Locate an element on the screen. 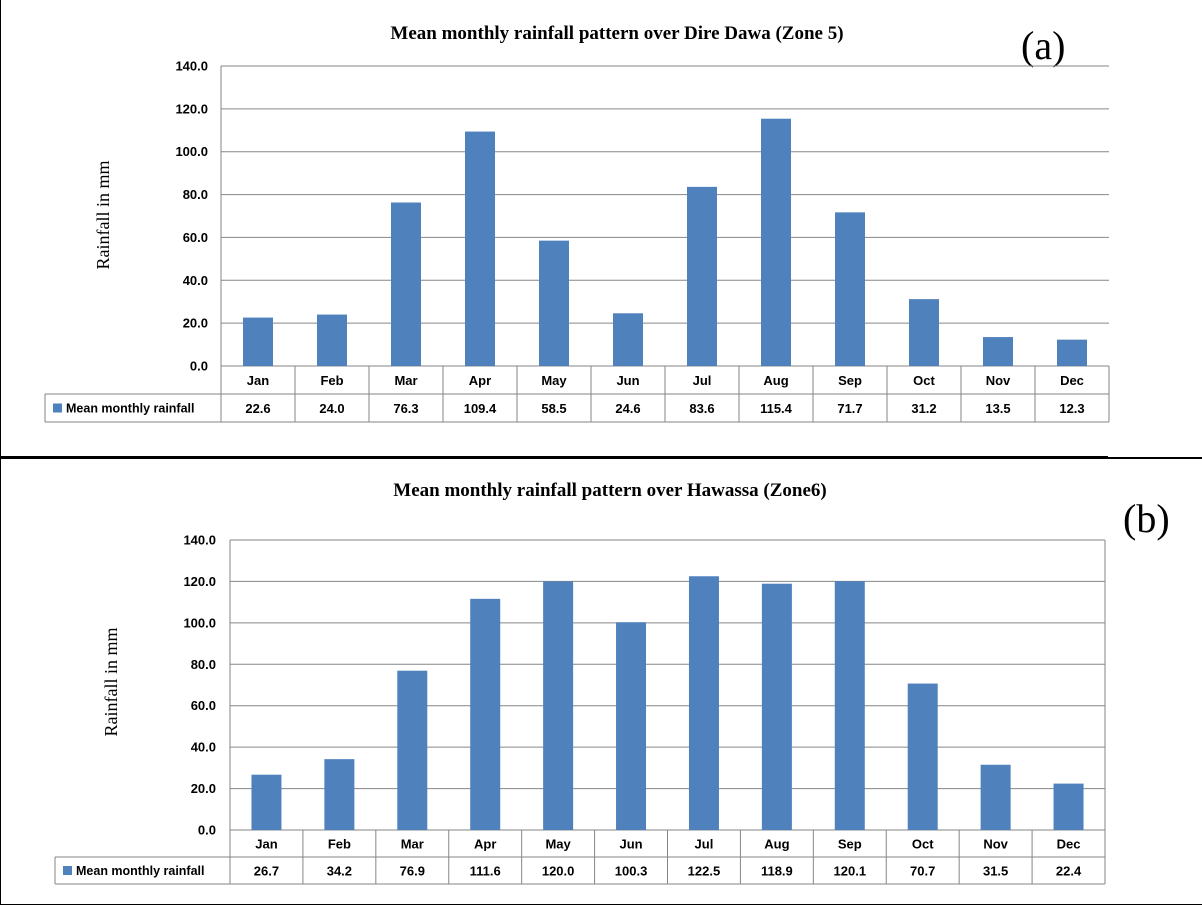 The height and width of the screenshot is (907, 1202). data-label: 109.4 is located at coordinates (480, 408).